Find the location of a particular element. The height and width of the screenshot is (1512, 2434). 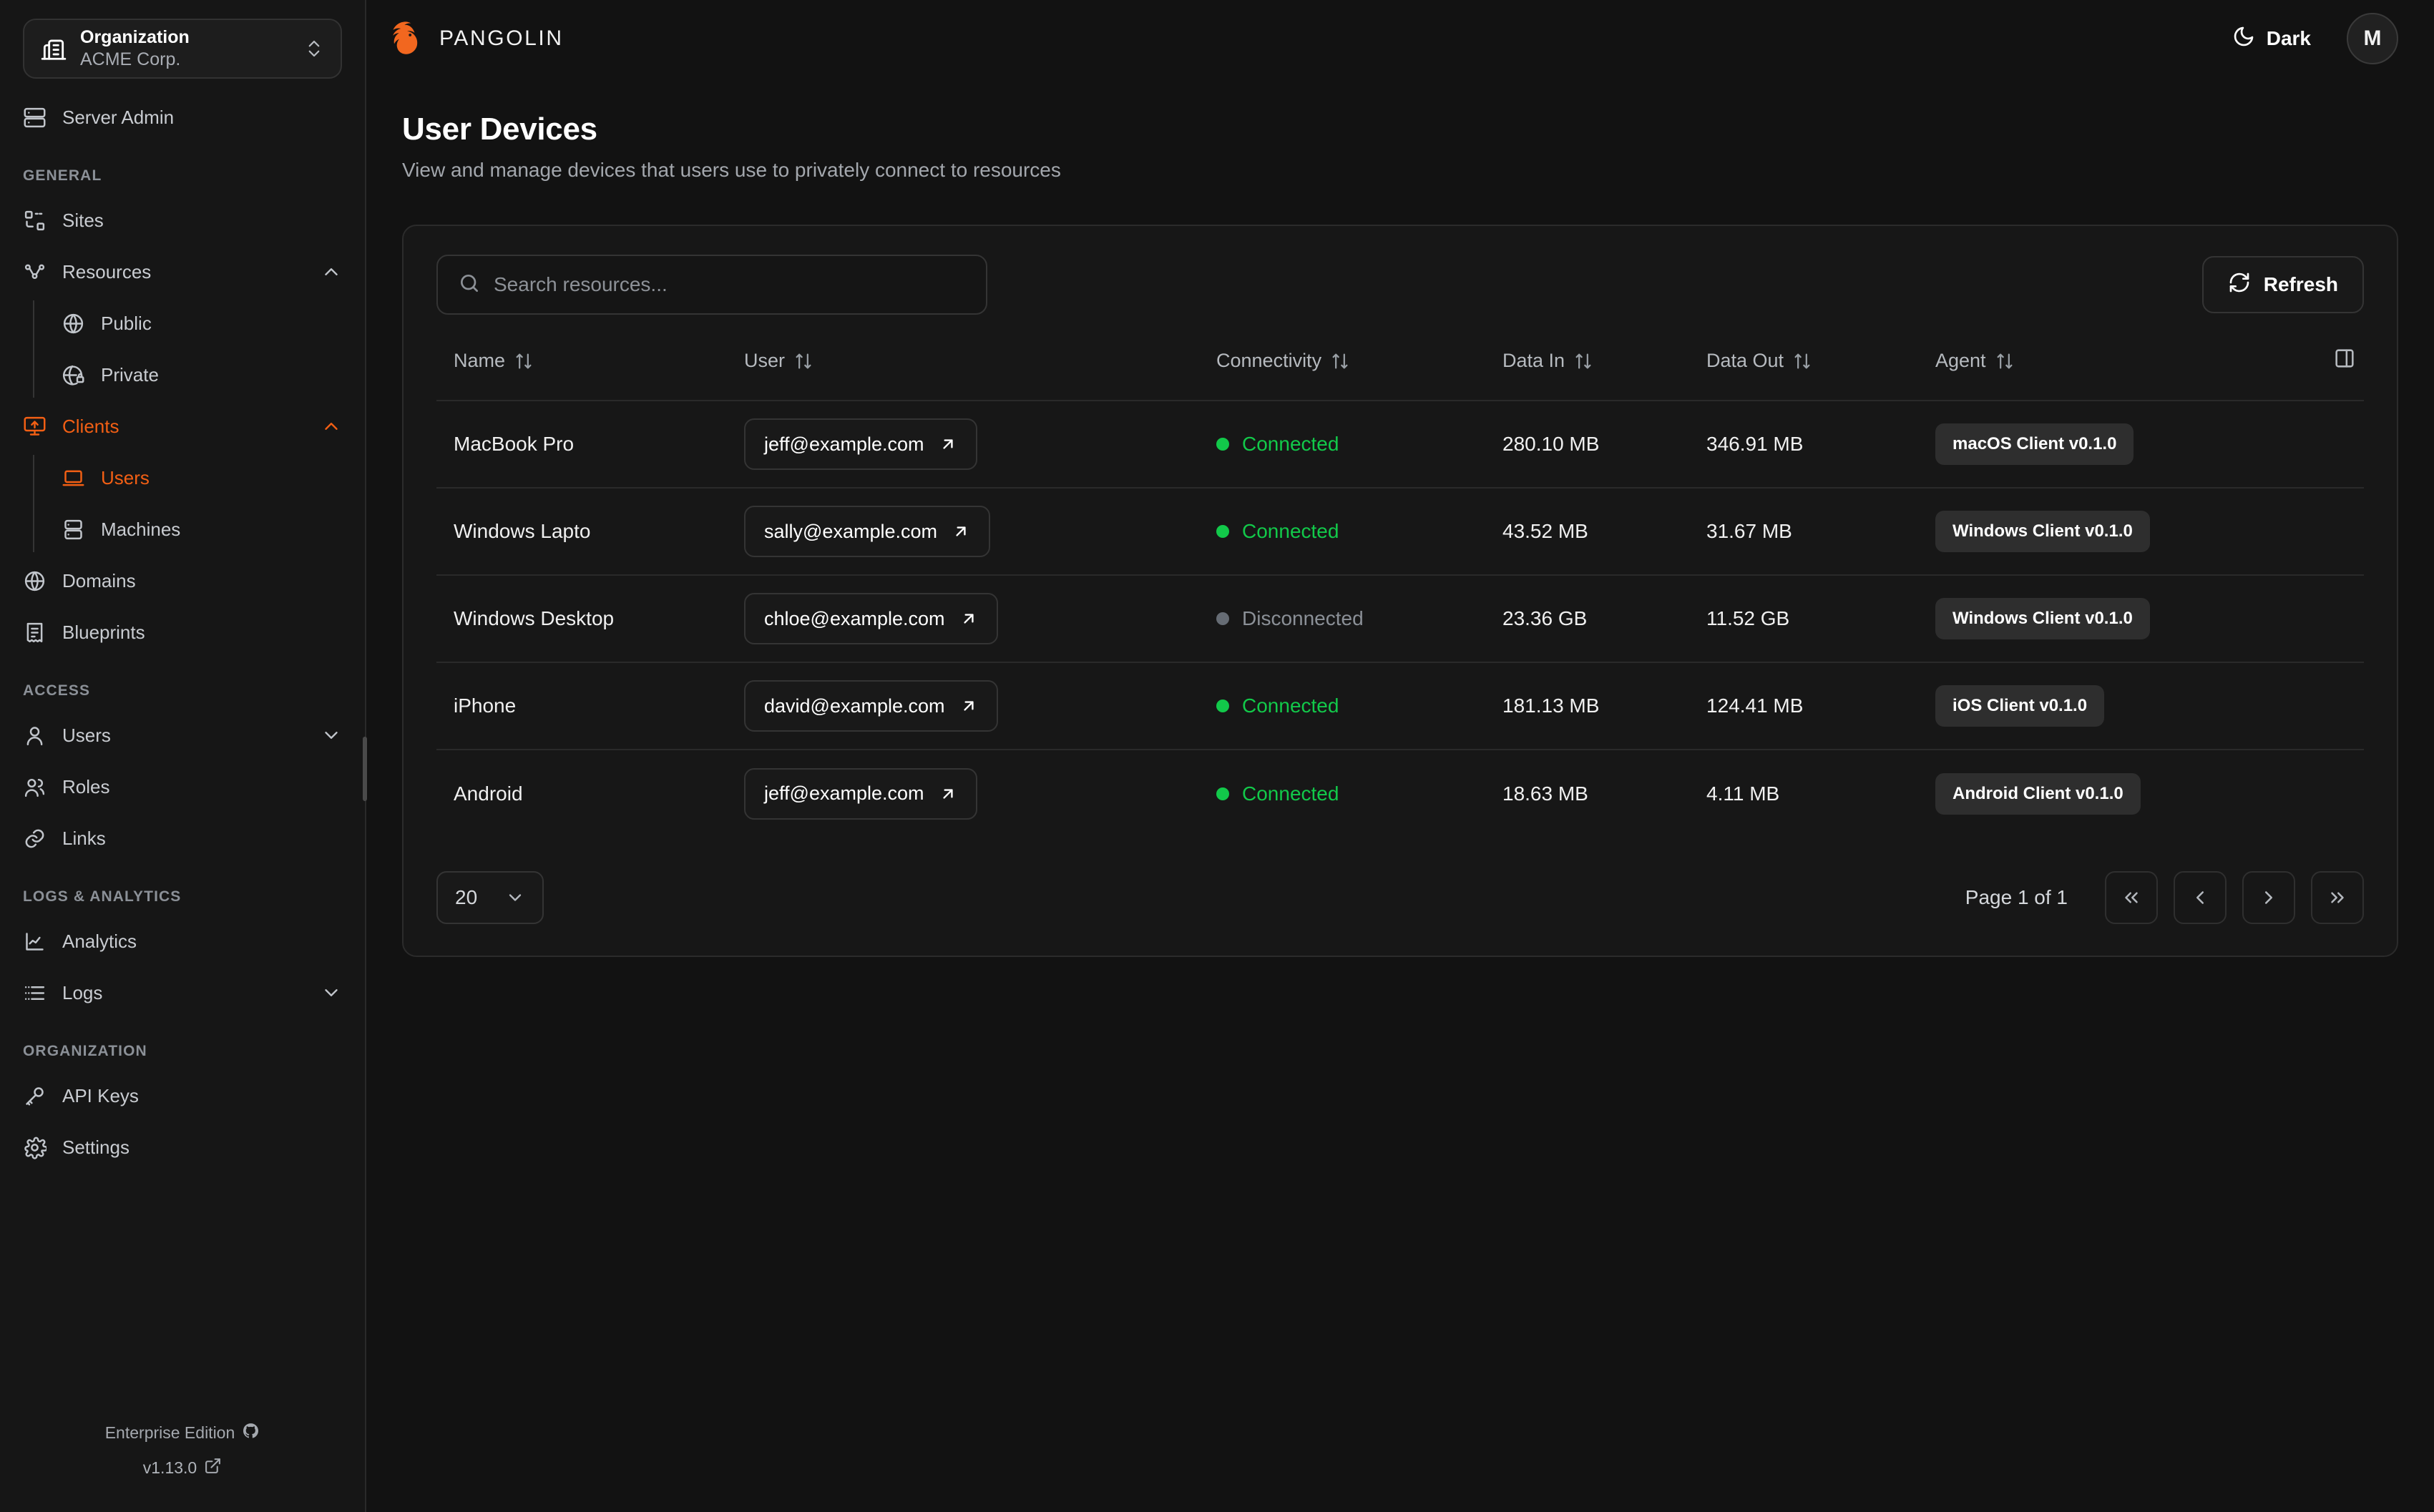

column-header-data-in: Data In is located at coordinates (1604, 373).